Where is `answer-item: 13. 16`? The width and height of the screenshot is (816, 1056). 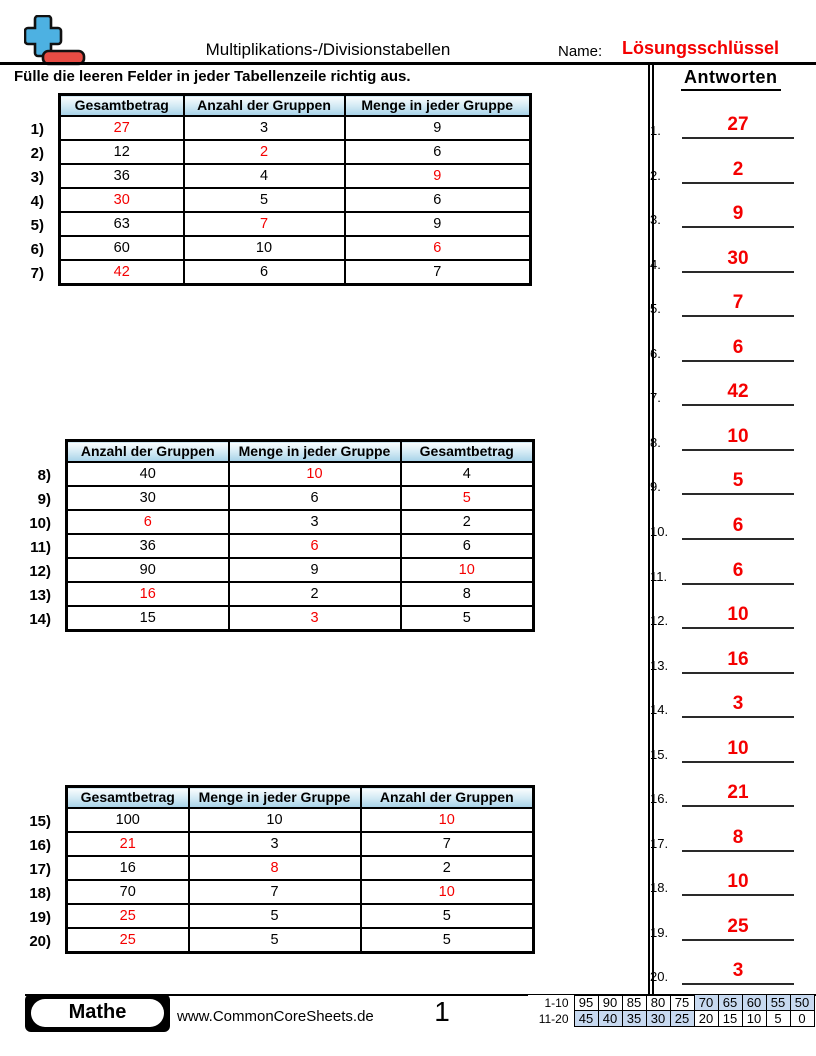 answer-item: 13. 16 is located at coordinates (723, 661).